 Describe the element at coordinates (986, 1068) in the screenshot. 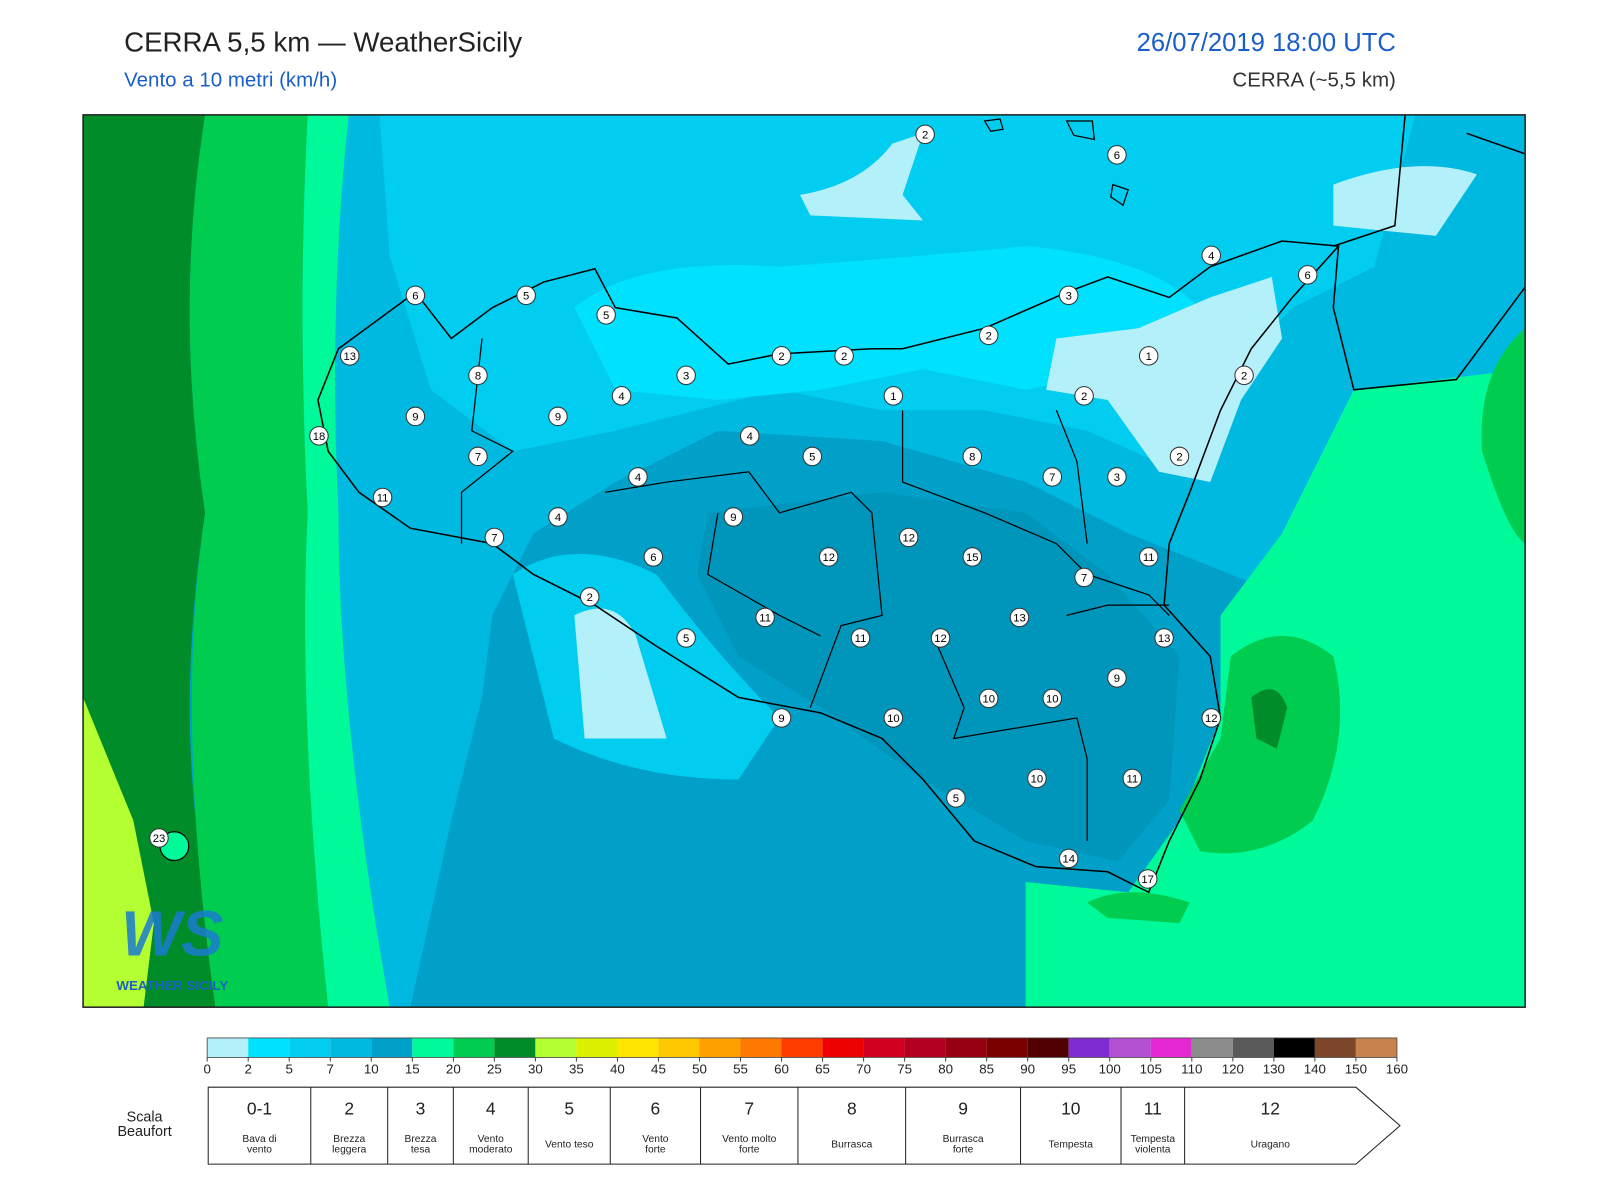

I see `colorbar-tick-label: 85` at that location.